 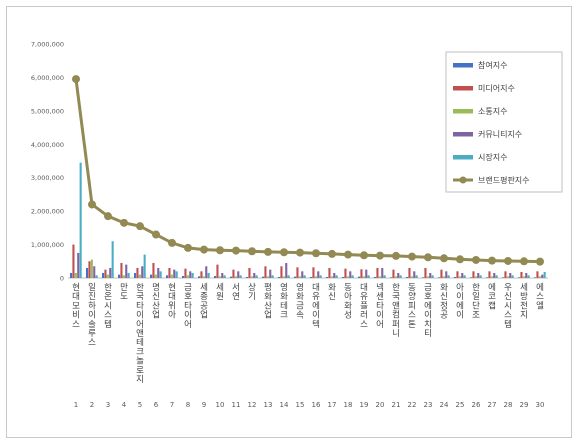 I want to click on y-tick-label: 6,000,000, so click(x=47, y=78).